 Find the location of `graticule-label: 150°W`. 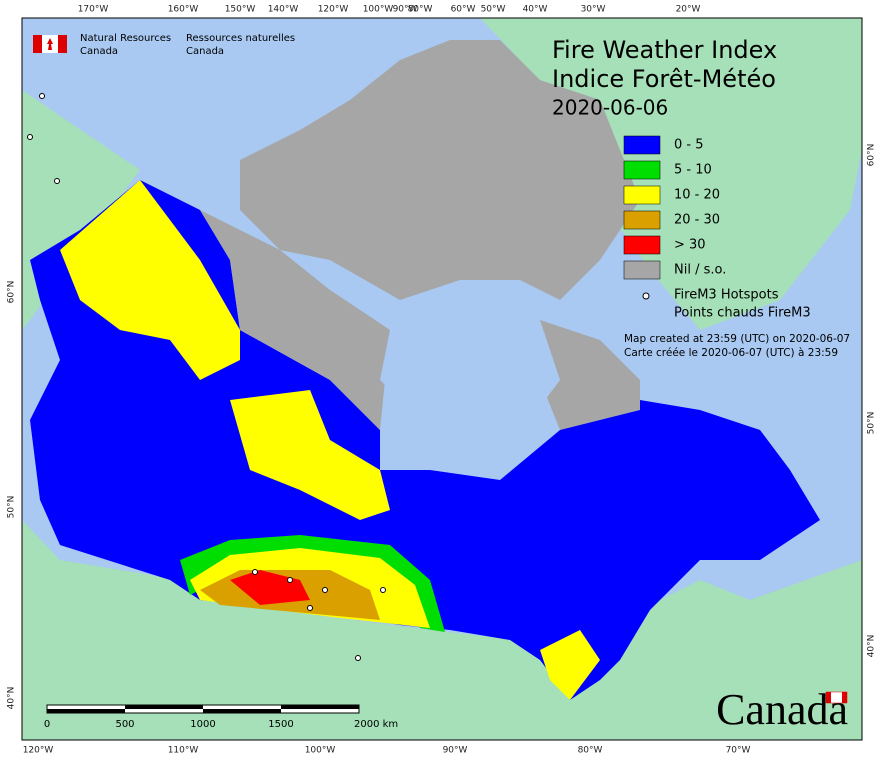

graticule-label: 150°W is located at coordinates (240, 10).